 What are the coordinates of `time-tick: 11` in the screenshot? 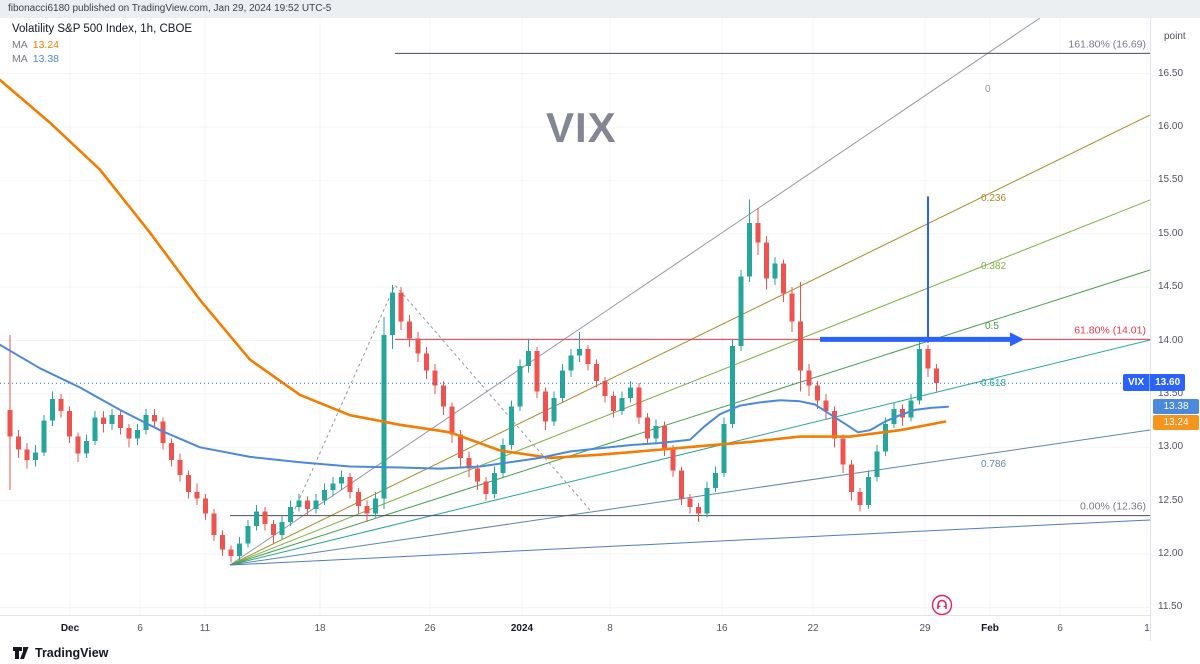 It's located at (205, 628).